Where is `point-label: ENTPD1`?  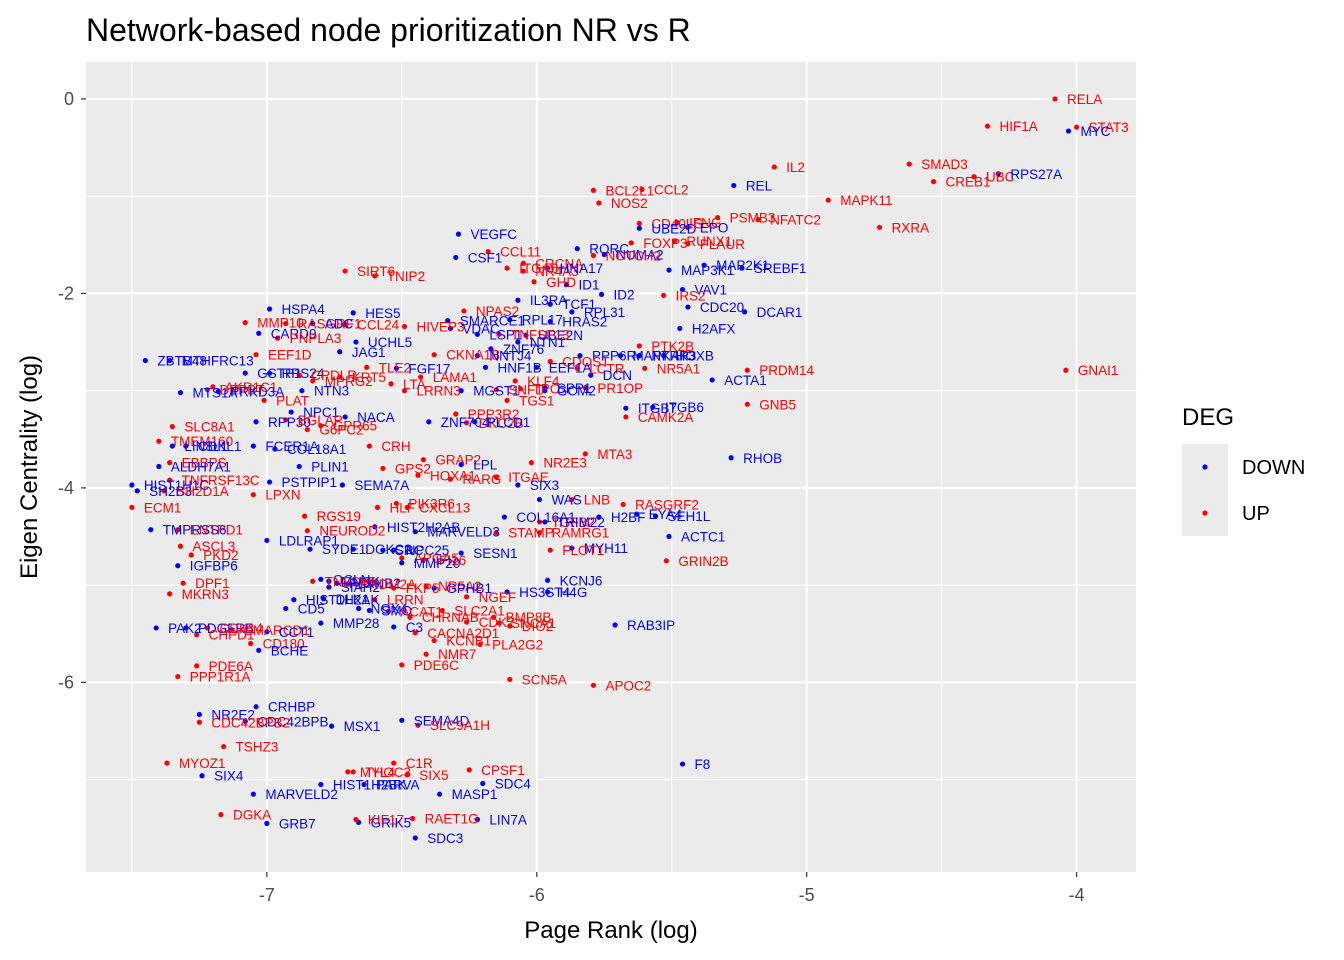
point-label: ENTPD1 is located at coordinates (216, 530).